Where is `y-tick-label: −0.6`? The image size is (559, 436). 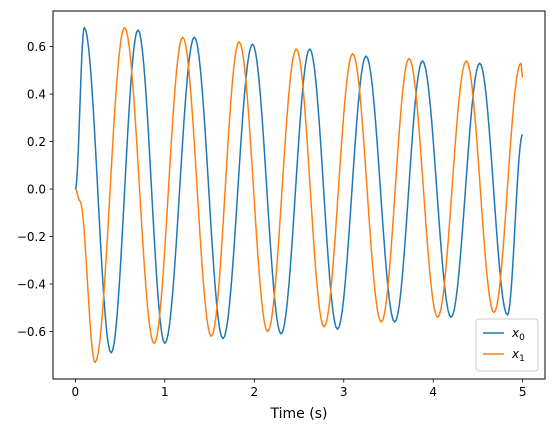
y-tick-label: −0.6 is located at coordinates (31, 332).